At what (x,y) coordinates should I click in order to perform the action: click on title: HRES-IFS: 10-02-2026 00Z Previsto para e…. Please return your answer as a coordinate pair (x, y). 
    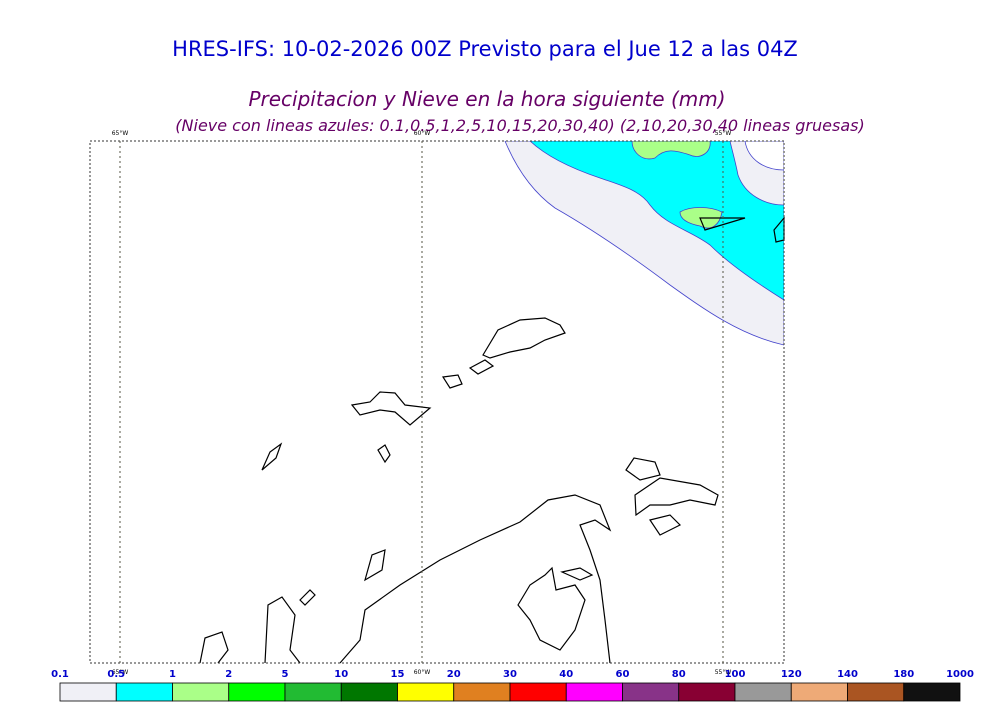
    Looking at the image, I should click on (485, 49).